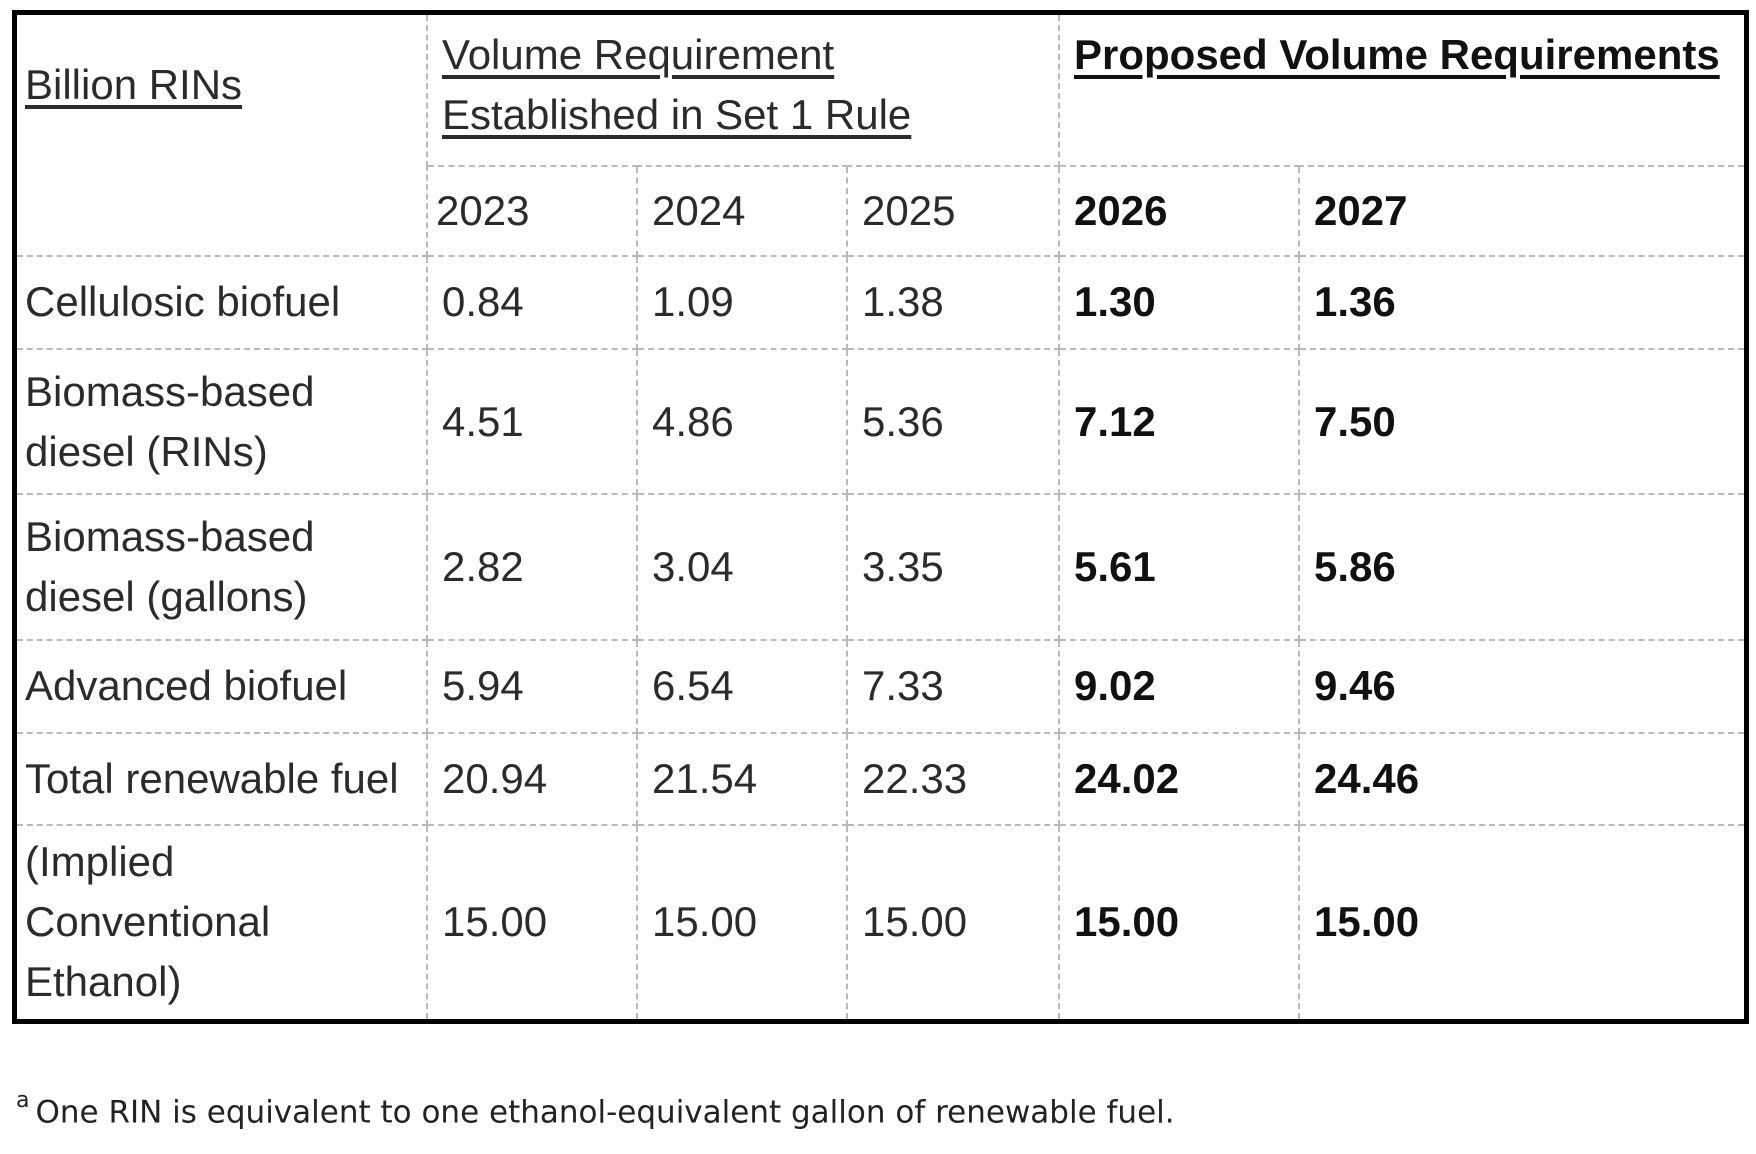  I want to click on footnote-marker: a, so click(23, 1100).